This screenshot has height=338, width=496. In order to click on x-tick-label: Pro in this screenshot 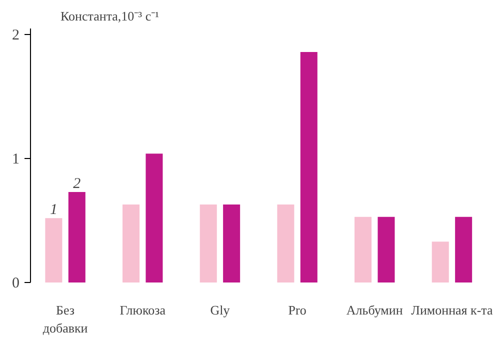, I will do `click(297, 310)`.